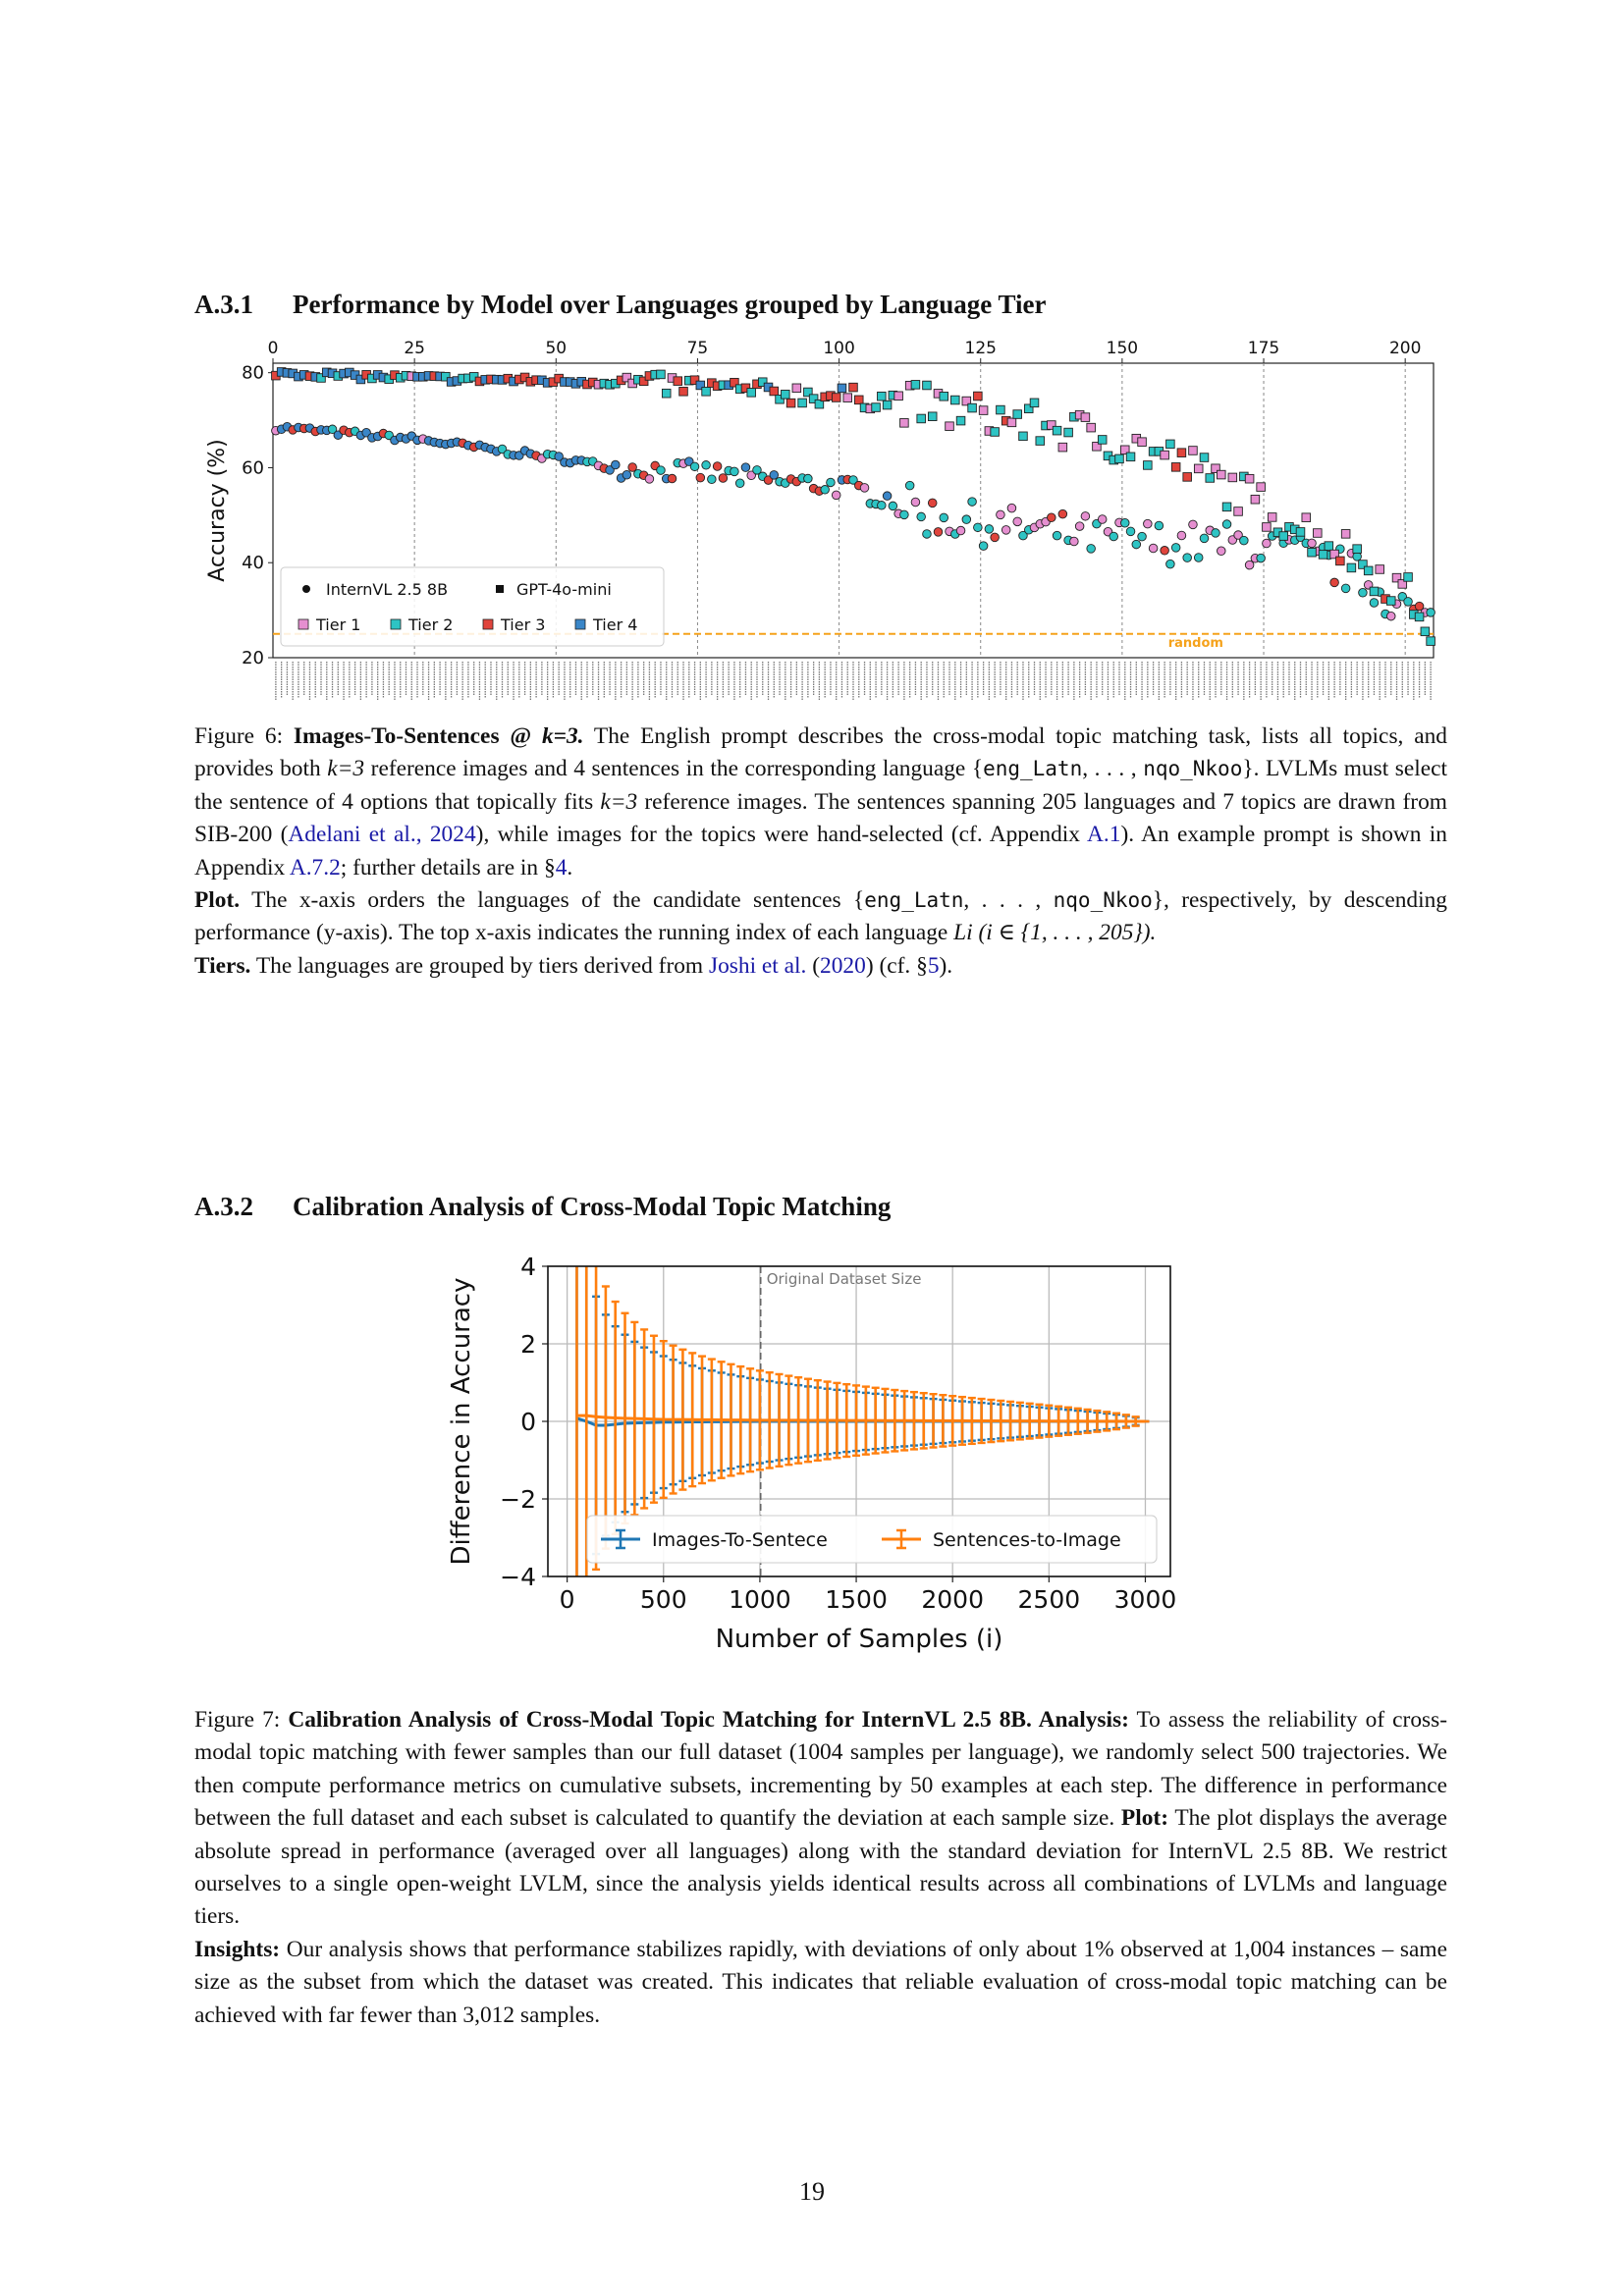 This screenshot has height=2296, width=1624. I want to click on caption-math: Li (i ∈ {1, . . . , 205})., so click(1055, 933).